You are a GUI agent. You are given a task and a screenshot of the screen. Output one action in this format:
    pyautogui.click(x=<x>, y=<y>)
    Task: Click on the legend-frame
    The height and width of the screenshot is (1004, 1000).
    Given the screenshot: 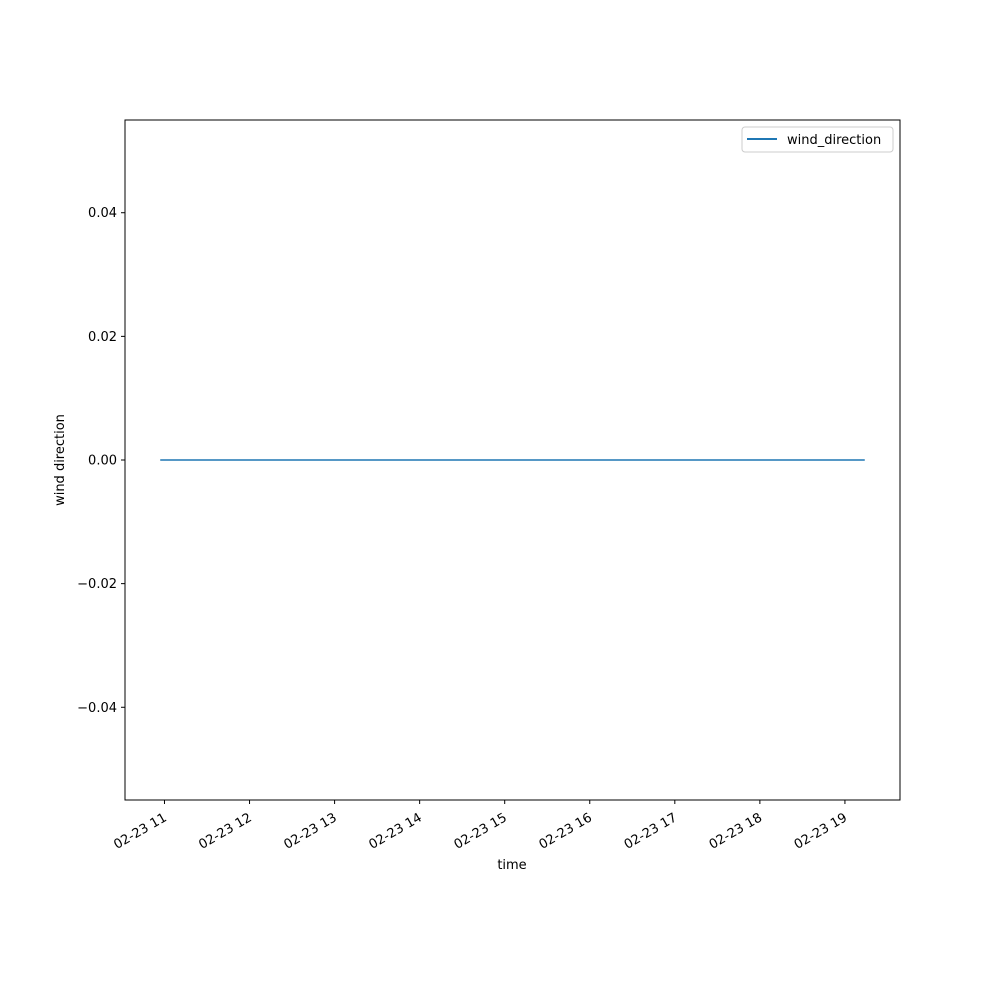 What is the action you would take?
    pyautogui.click(x=817, y=139)
    